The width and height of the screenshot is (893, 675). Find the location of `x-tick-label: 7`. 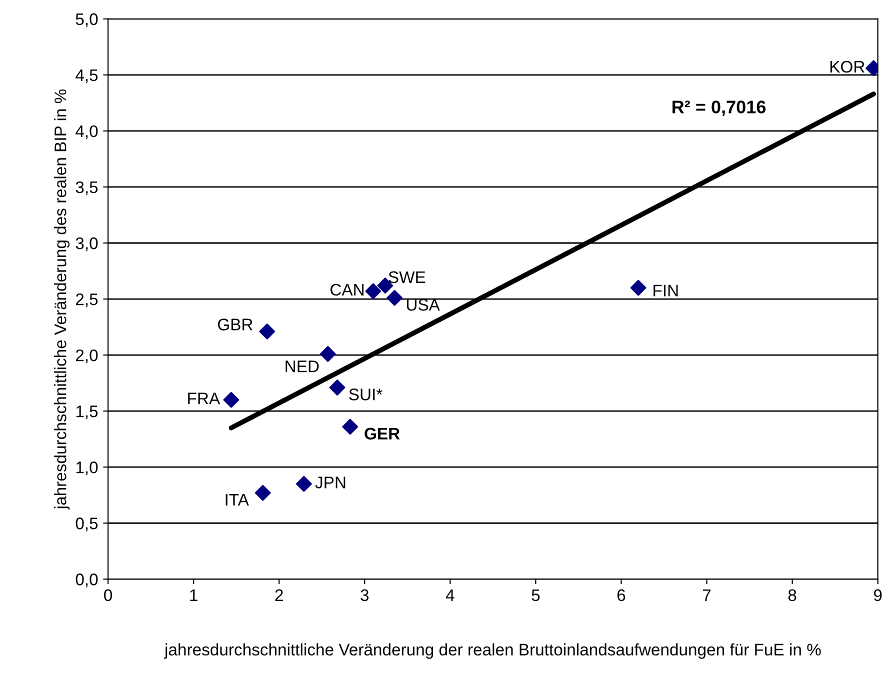

x-tick-label: 7 is located at coordinates (706, 595).